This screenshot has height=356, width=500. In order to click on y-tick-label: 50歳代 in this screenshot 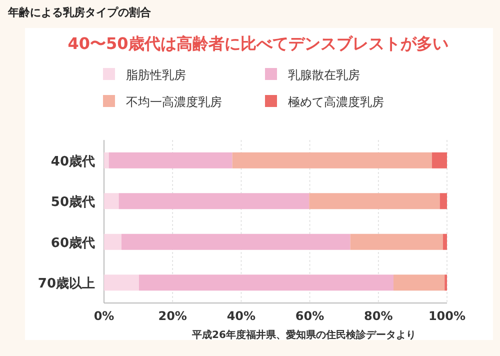, I will do `click(72, 202)`.